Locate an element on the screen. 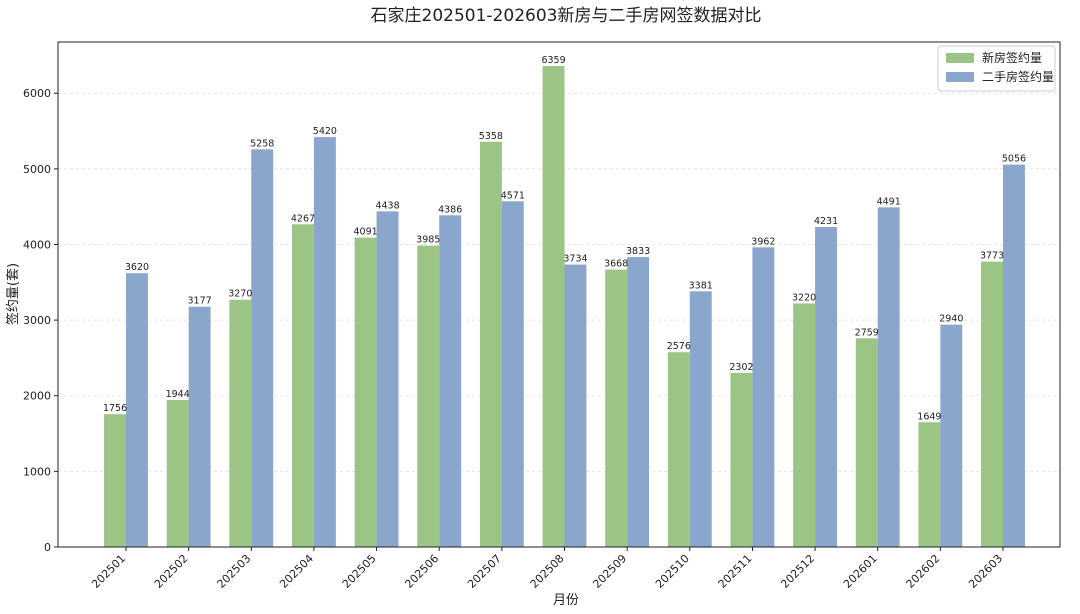  data-label-new-house-202510: 2576 is located at coordinates (679, 346).